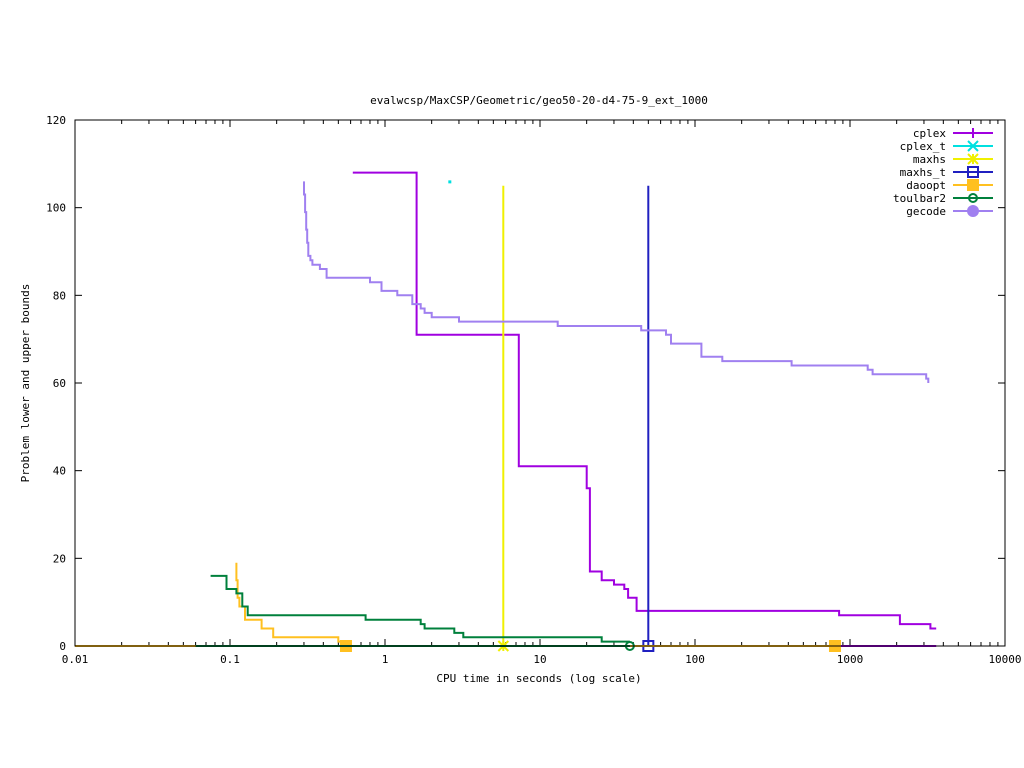  Describe the element at coordinates (973, 133) in the screenshot. I see `legend-marker-cplex` at that location.